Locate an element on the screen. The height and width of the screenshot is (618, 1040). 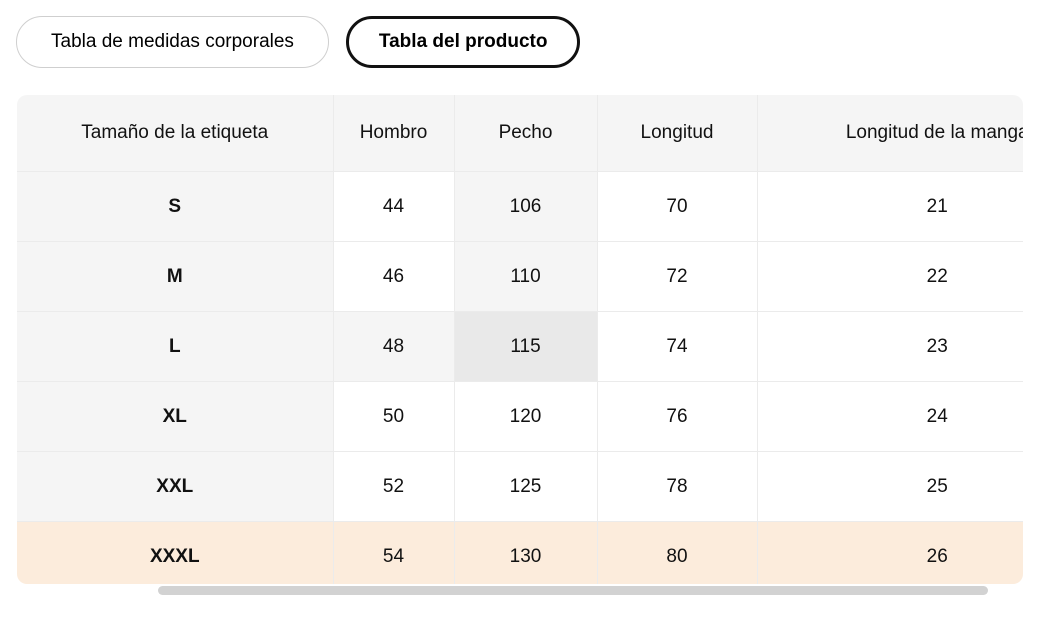
size-label-cell: M is located at coordinates (175, 276).